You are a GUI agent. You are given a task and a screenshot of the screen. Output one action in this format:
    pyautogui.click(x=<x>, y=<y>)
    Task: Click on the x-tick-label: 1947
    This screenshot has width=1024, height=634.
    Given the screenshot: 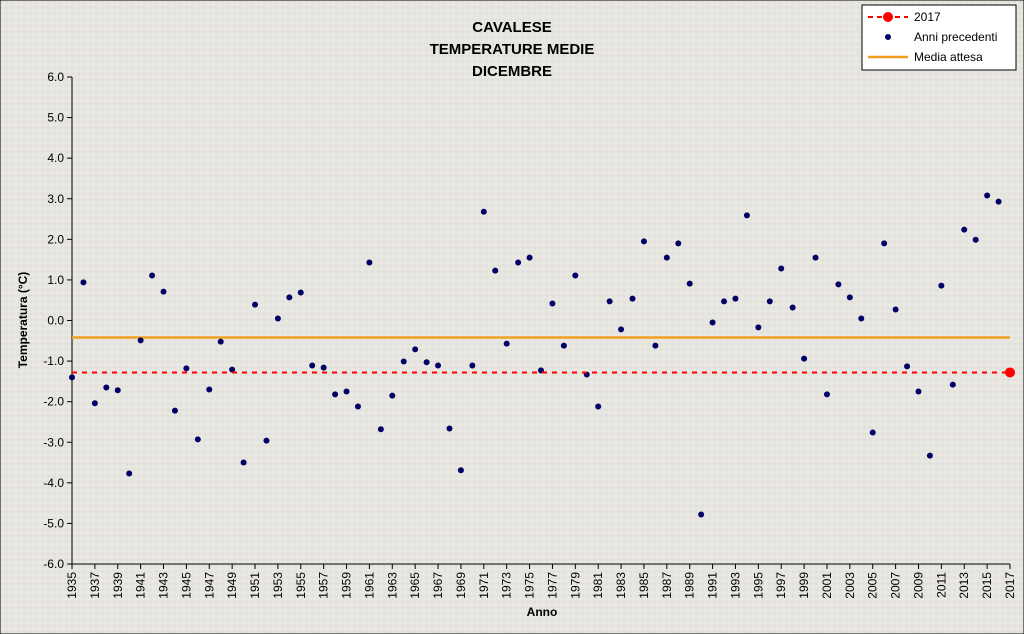 What is the action you would take?
    pyautogui.click(x=209, y=585)
    